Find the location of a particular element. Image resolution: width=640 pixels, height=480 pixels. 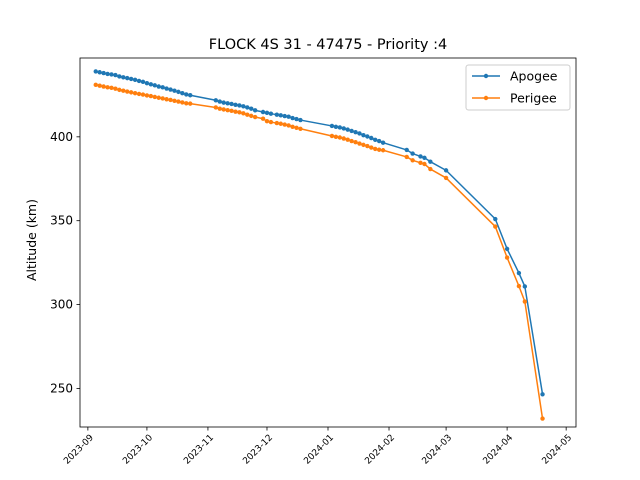

y-tick-label-3: 400 is located at coordinates (61, 137).